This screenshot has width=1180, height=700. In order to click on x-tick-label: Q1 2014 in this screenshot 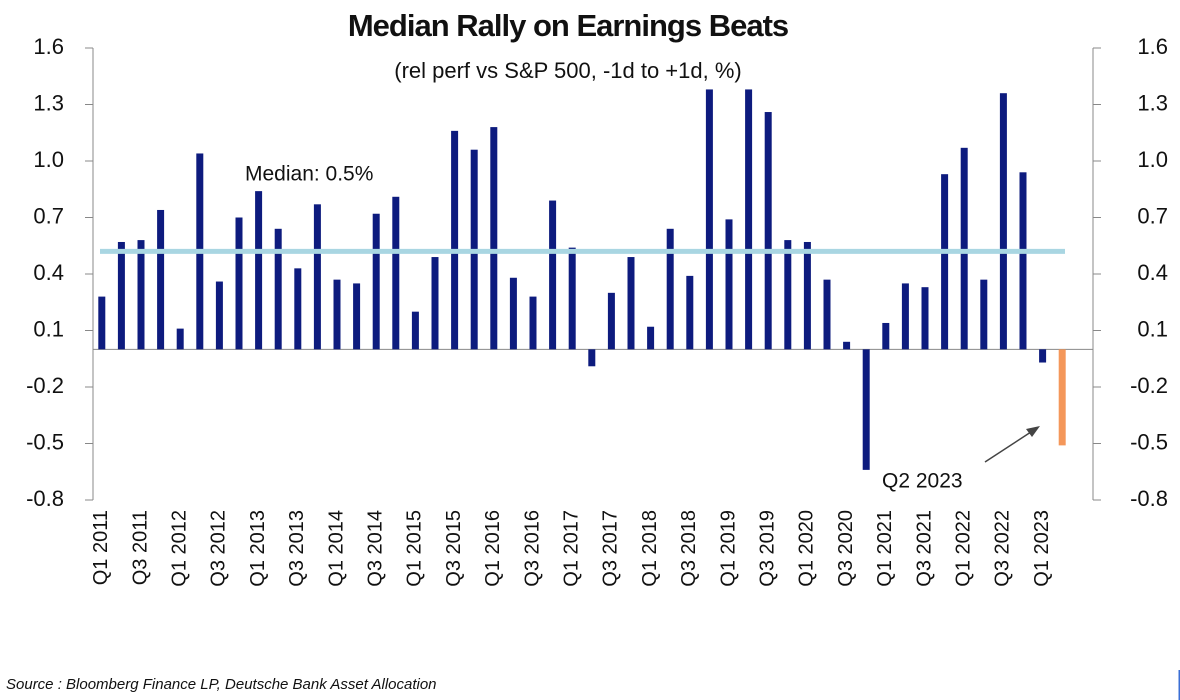, I will do `click(336, 548)`.